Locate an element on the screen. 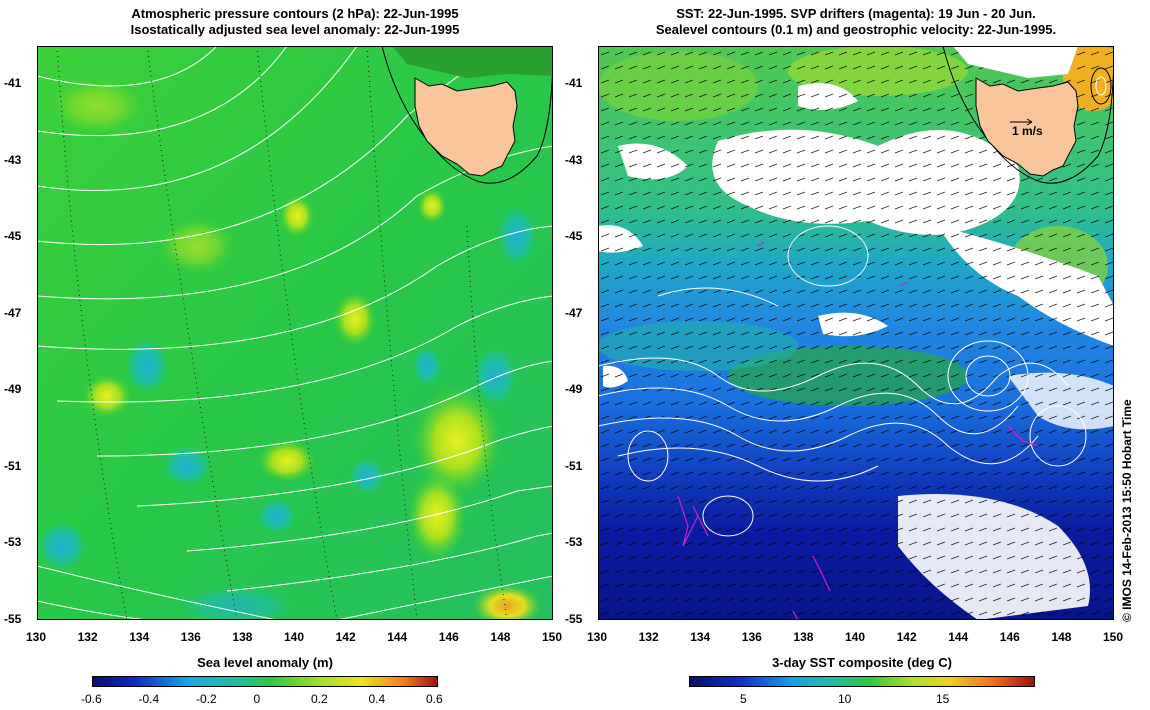  right-colorbar-label: 3-day SST composite (deg C) is located at coordinates (862, 662).